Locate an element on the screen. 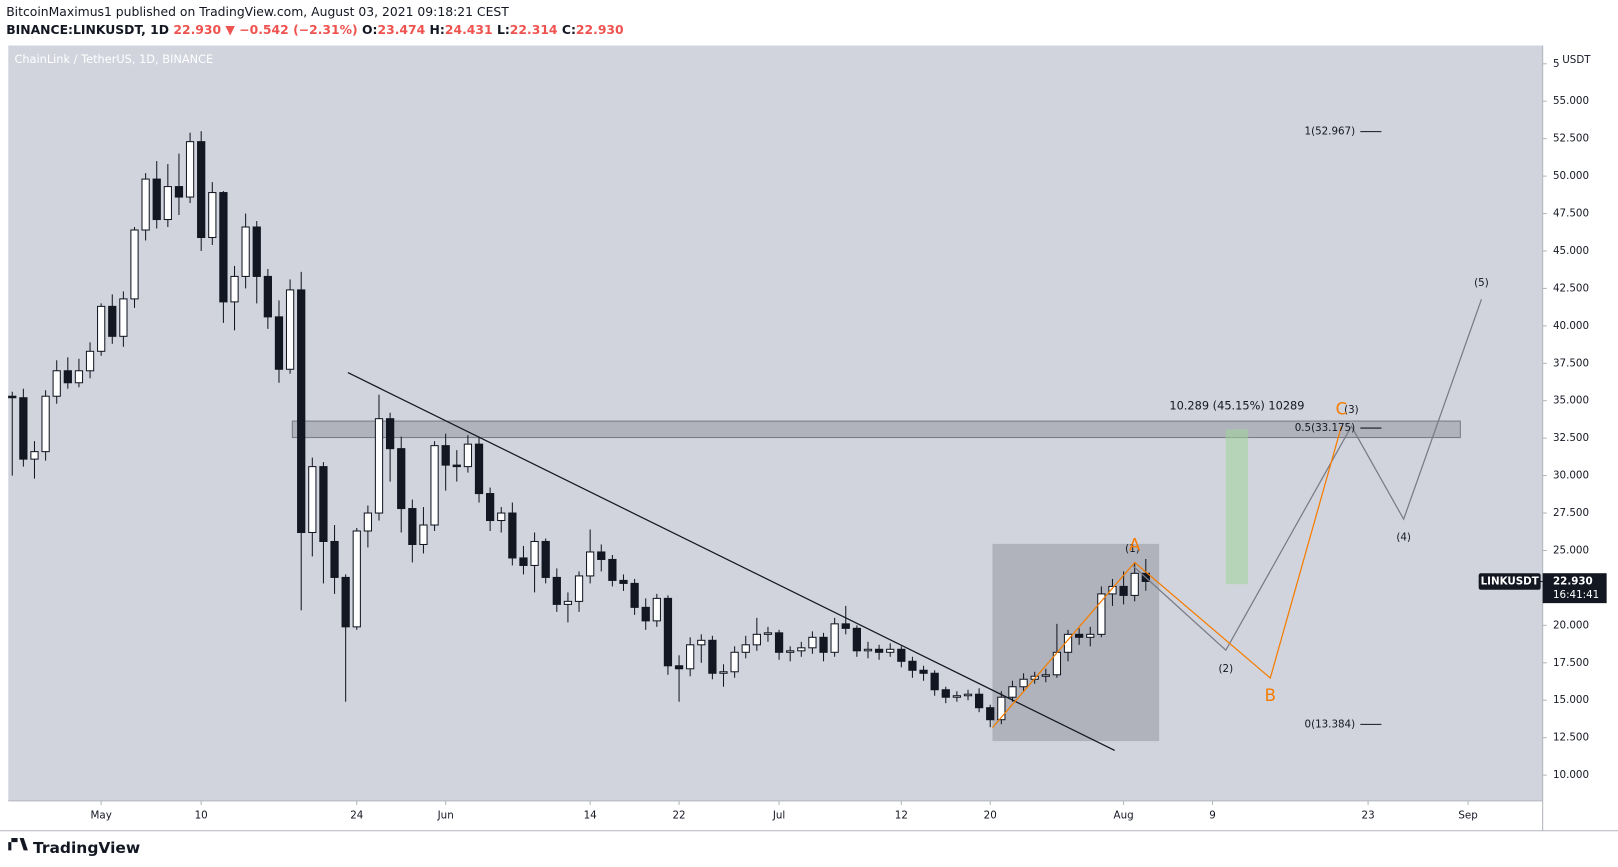 The image size is (1618, 867). x-tick-label: Aug is located at coordinates (1124, 815).